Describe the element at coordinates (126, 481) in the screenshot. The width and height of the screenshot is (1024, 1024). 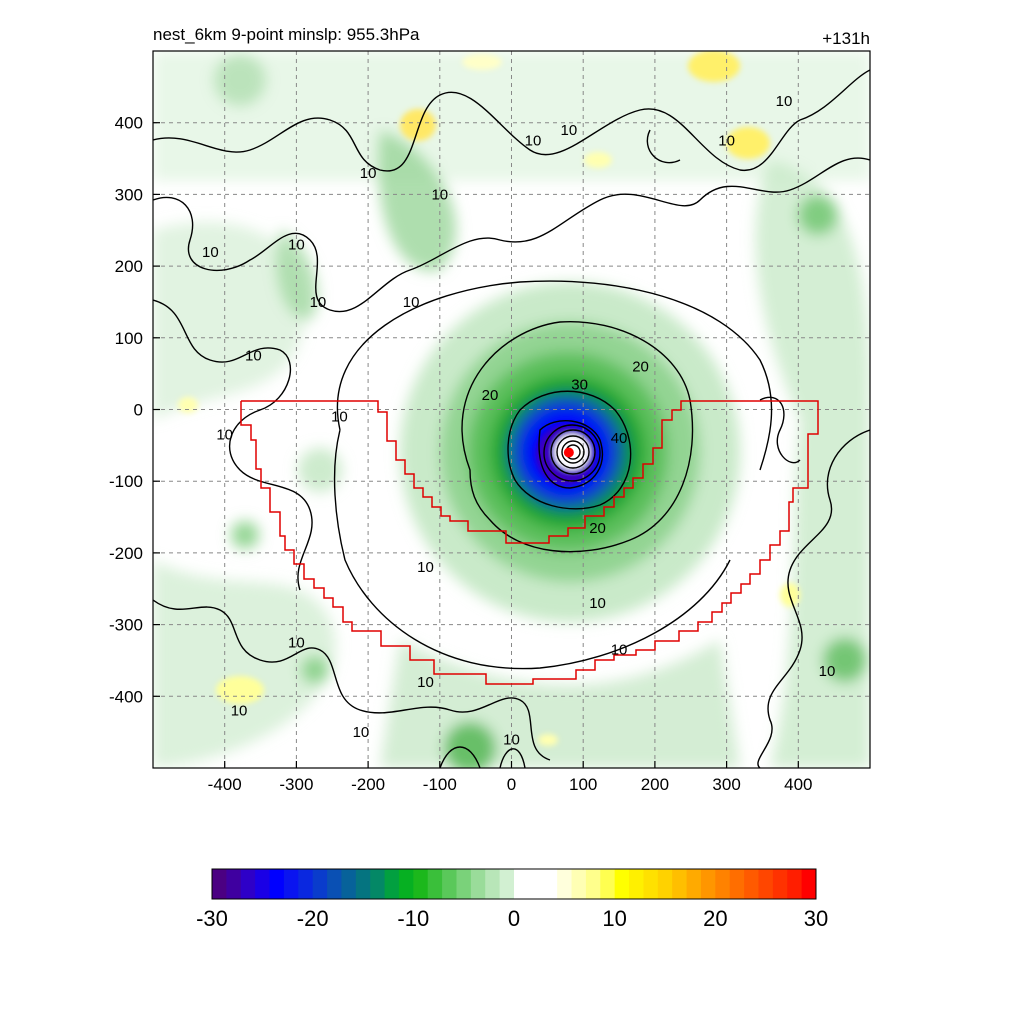
I see `y-tick-label: -100` at that location.